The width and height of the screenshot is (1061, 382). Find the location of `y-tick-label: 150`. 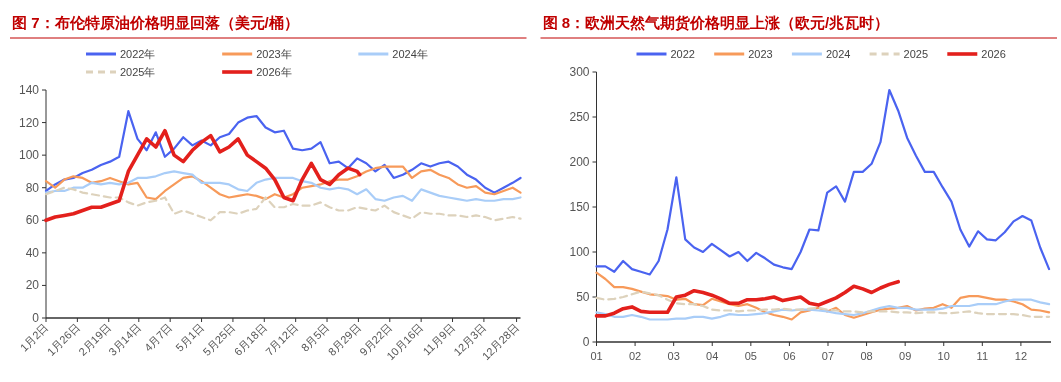

y-tick-label: 150 is located at coordinates (579, 207).